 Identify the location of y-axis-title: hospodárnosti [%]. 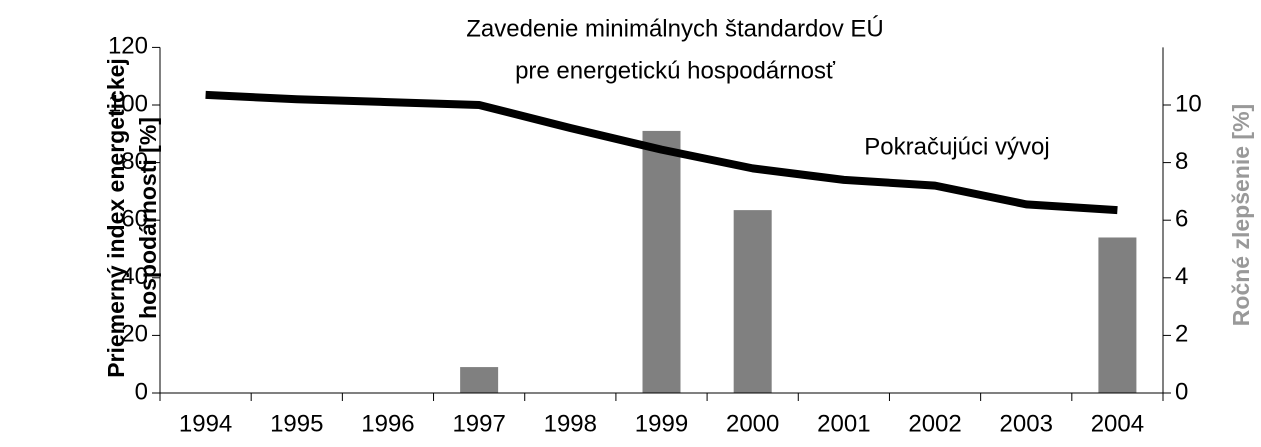
(148, 218).